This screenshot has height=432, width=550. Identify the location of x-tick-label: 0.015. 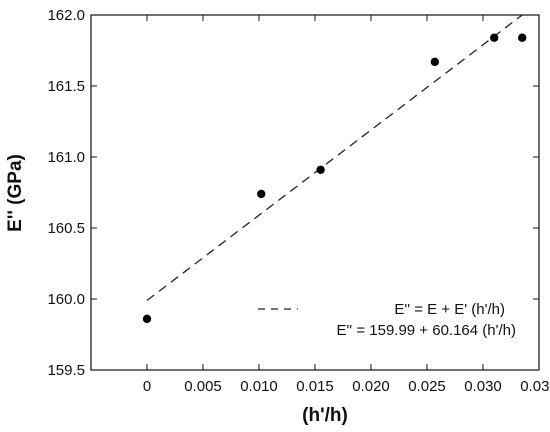
(315, 386).